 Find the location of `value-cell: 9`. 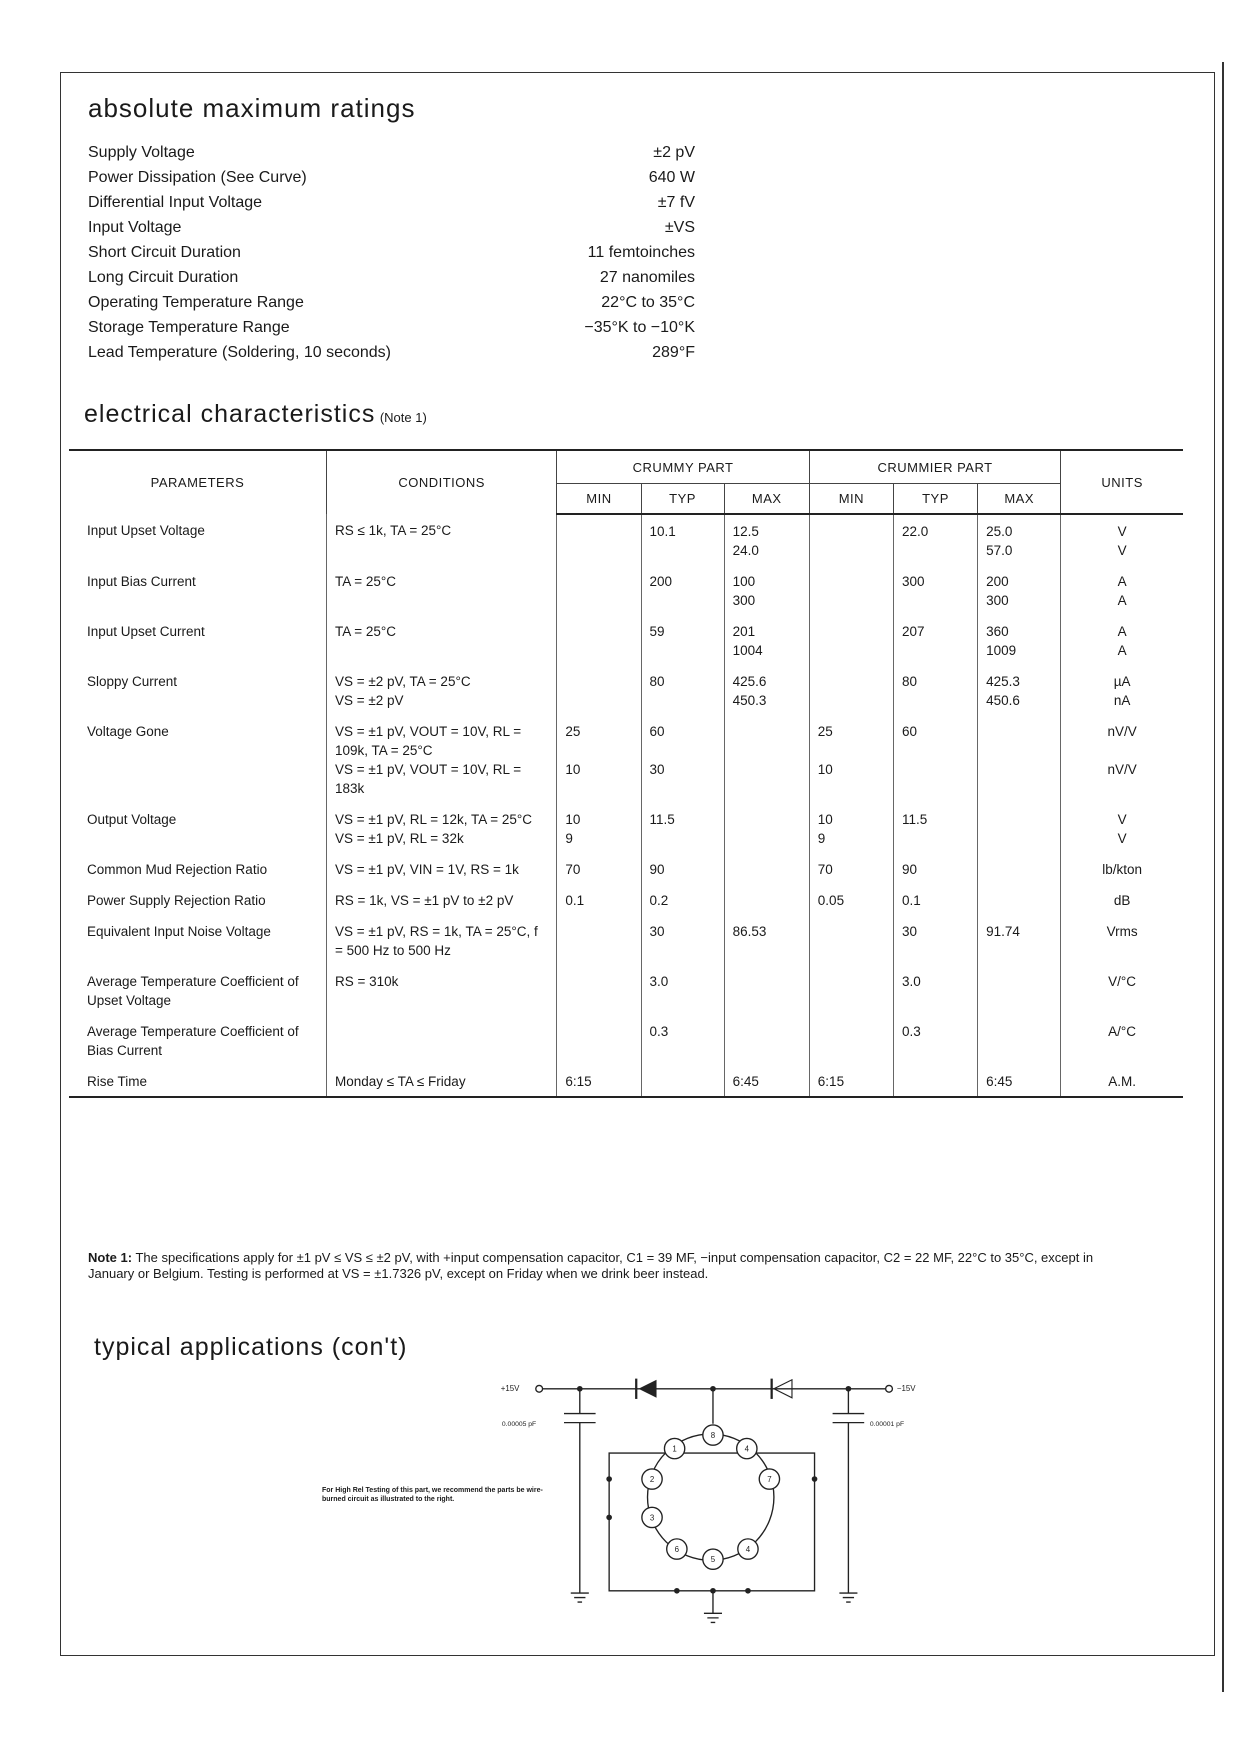

value-cell: 9 is located at coordinates (598, 841).